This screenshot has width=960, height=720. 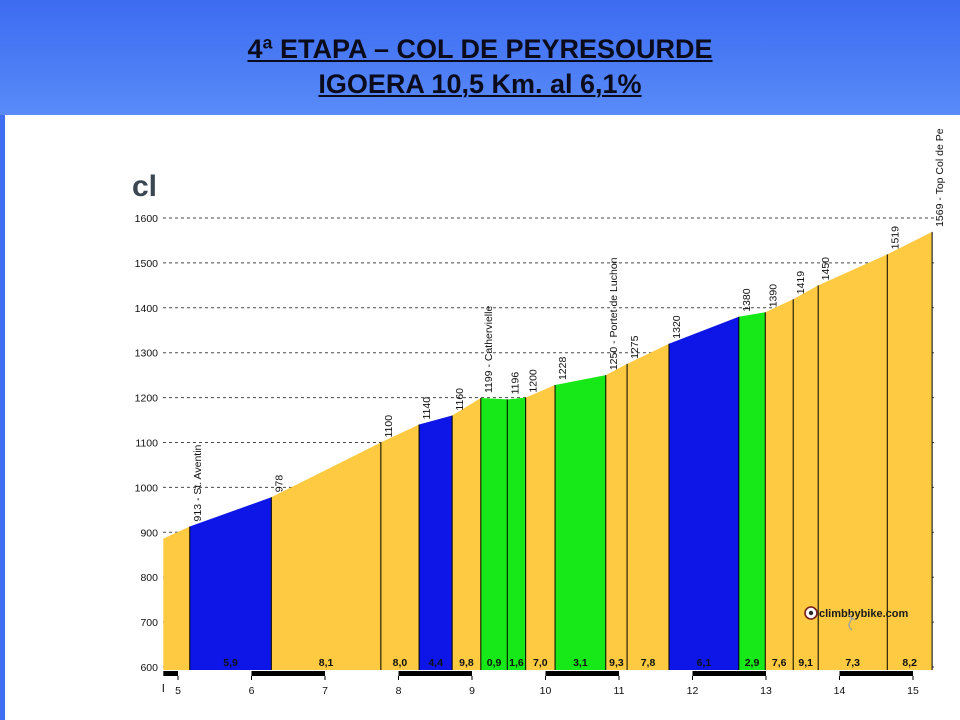 I want to click on point-label: 1419, so click(x=801, y=283).